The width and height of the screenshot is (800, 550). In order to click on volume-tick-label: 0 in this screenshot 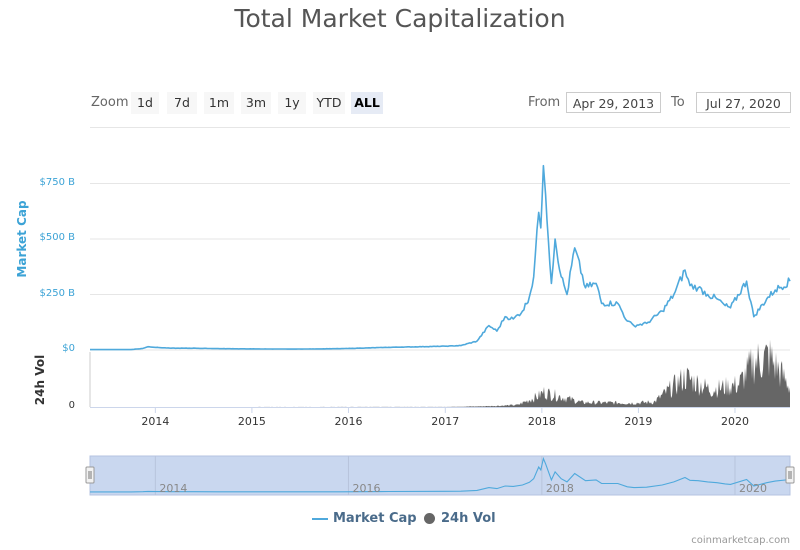, I will do `click(71, 405)`.